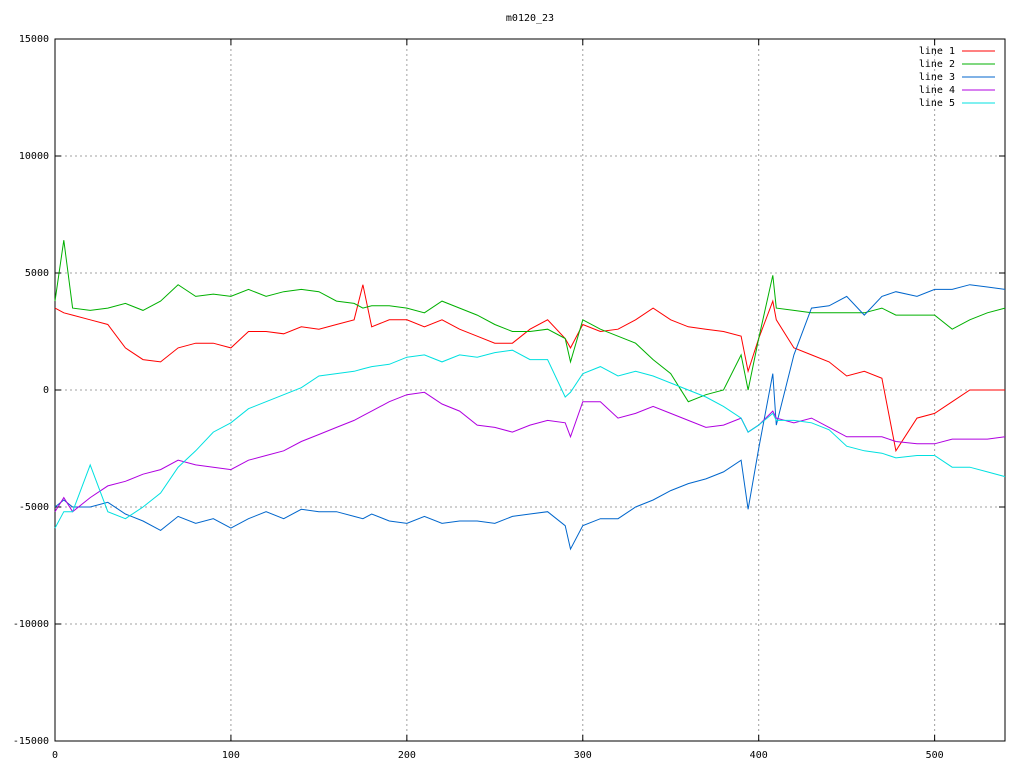 This screenshot has width=1024, height=768. Describe the element at coordinates (530, 452) in the screenshot. I see `series-line` at that location.